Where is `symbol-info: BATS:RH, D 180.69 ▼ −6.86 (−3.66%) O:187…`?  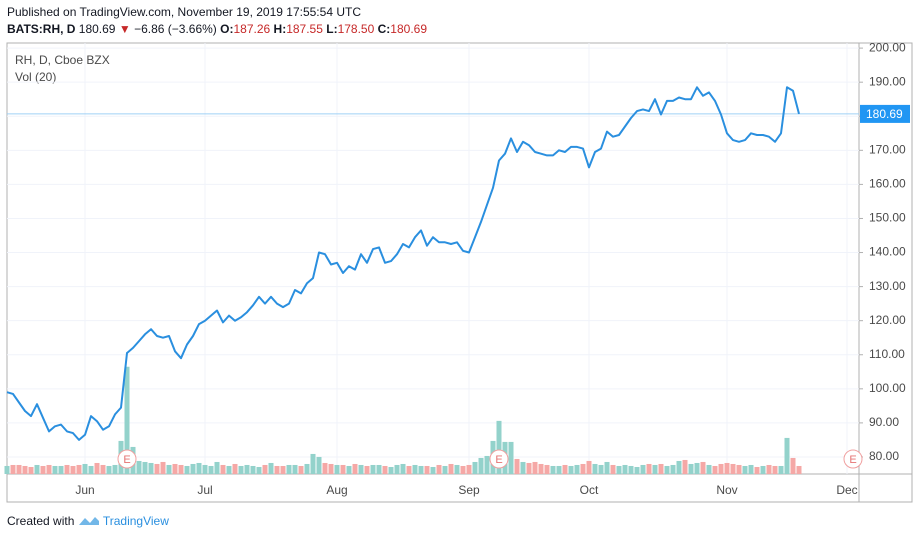
symbol-info: BATS:RH, D 180.69 ▼ −6.86 (−3.66%) O:187… is located at coordinates (217, 29).